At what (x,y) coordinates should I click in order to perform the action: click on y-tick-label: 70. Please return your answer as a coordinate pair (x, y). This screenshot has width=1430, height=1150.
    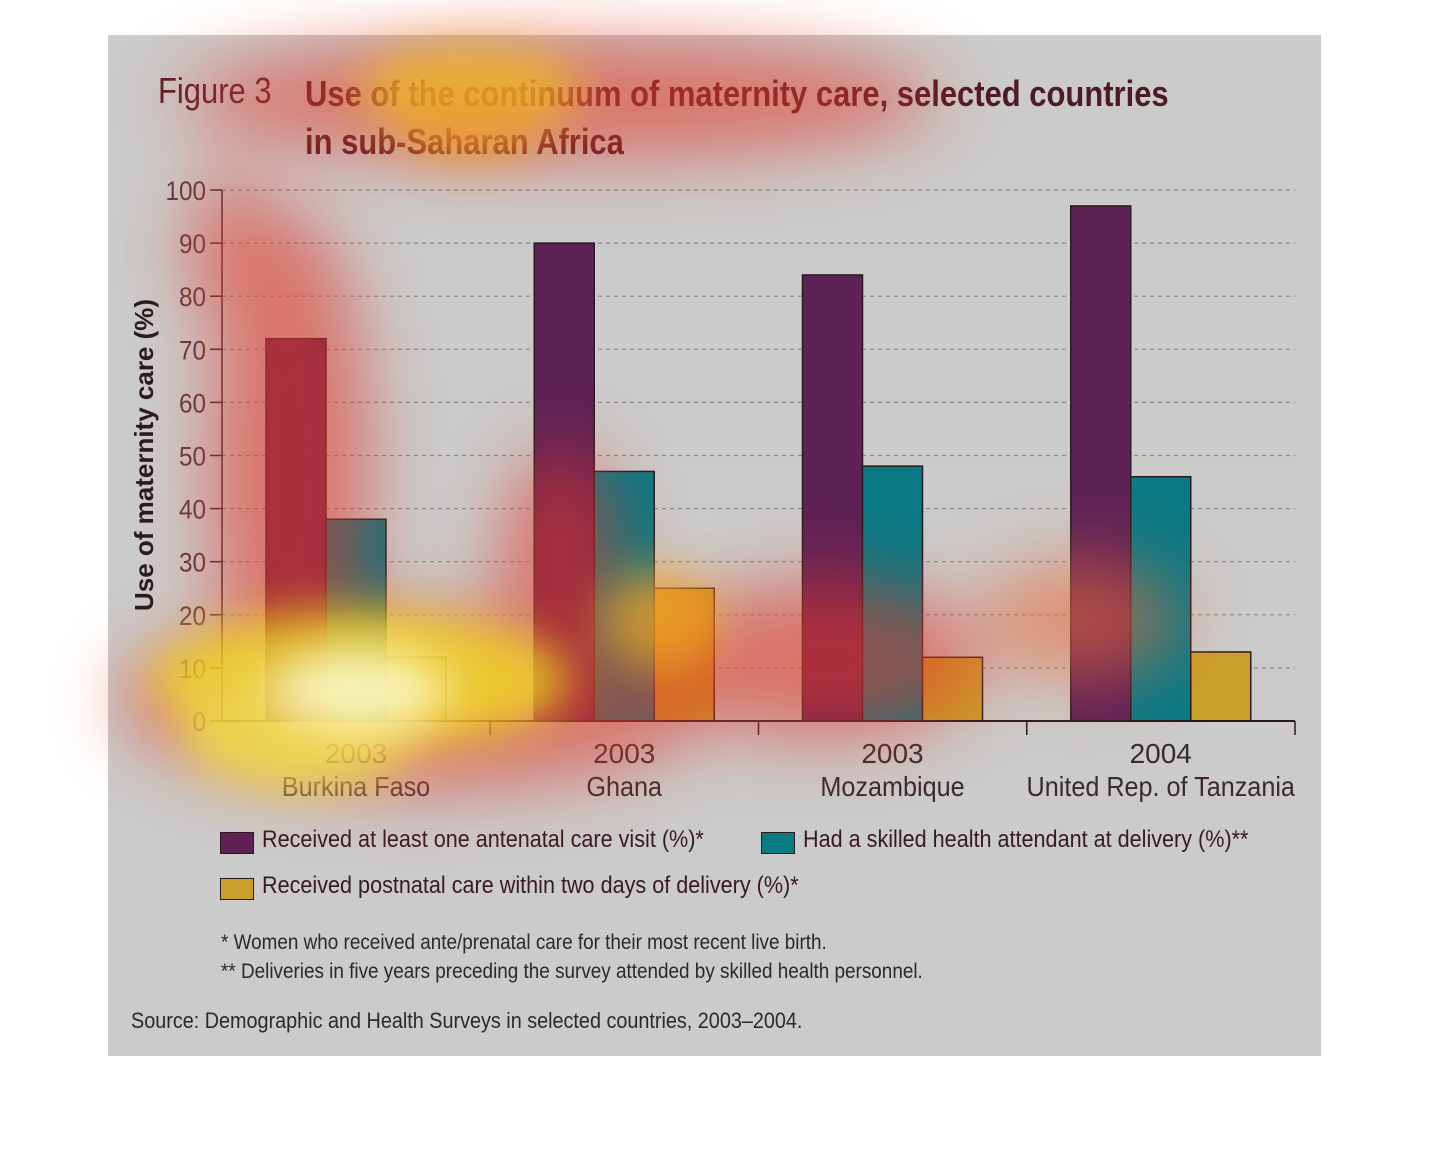
    Looking at the image, I should click on (192, 350).